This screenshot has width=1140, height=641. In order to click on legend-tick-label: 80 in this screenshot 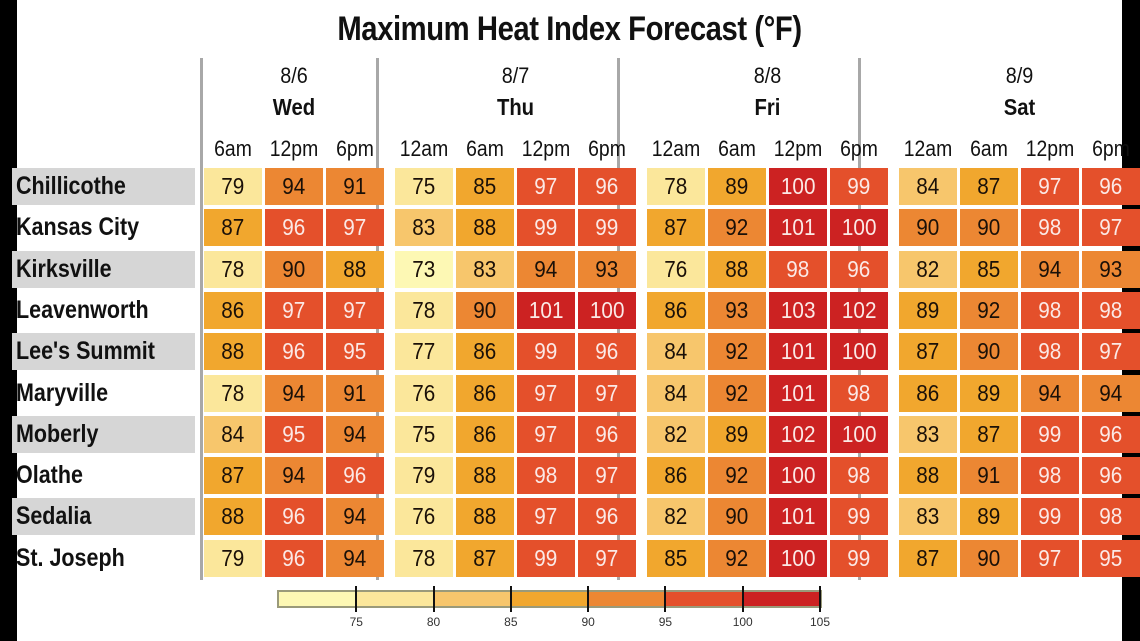, I will do `click(433, 622)`.